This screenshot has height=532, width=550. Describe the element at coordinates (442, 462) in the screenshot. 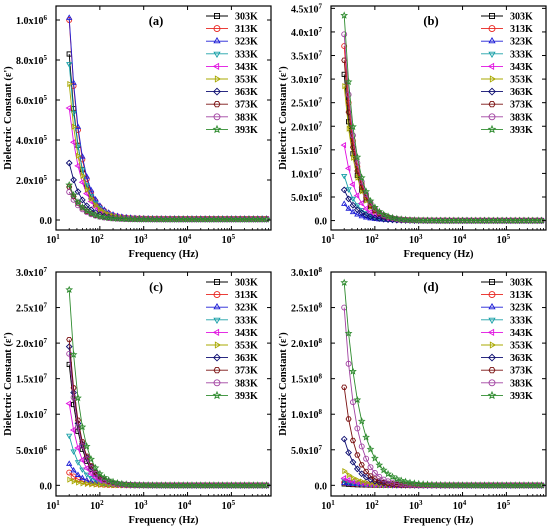

I see `series-363K` at that location.